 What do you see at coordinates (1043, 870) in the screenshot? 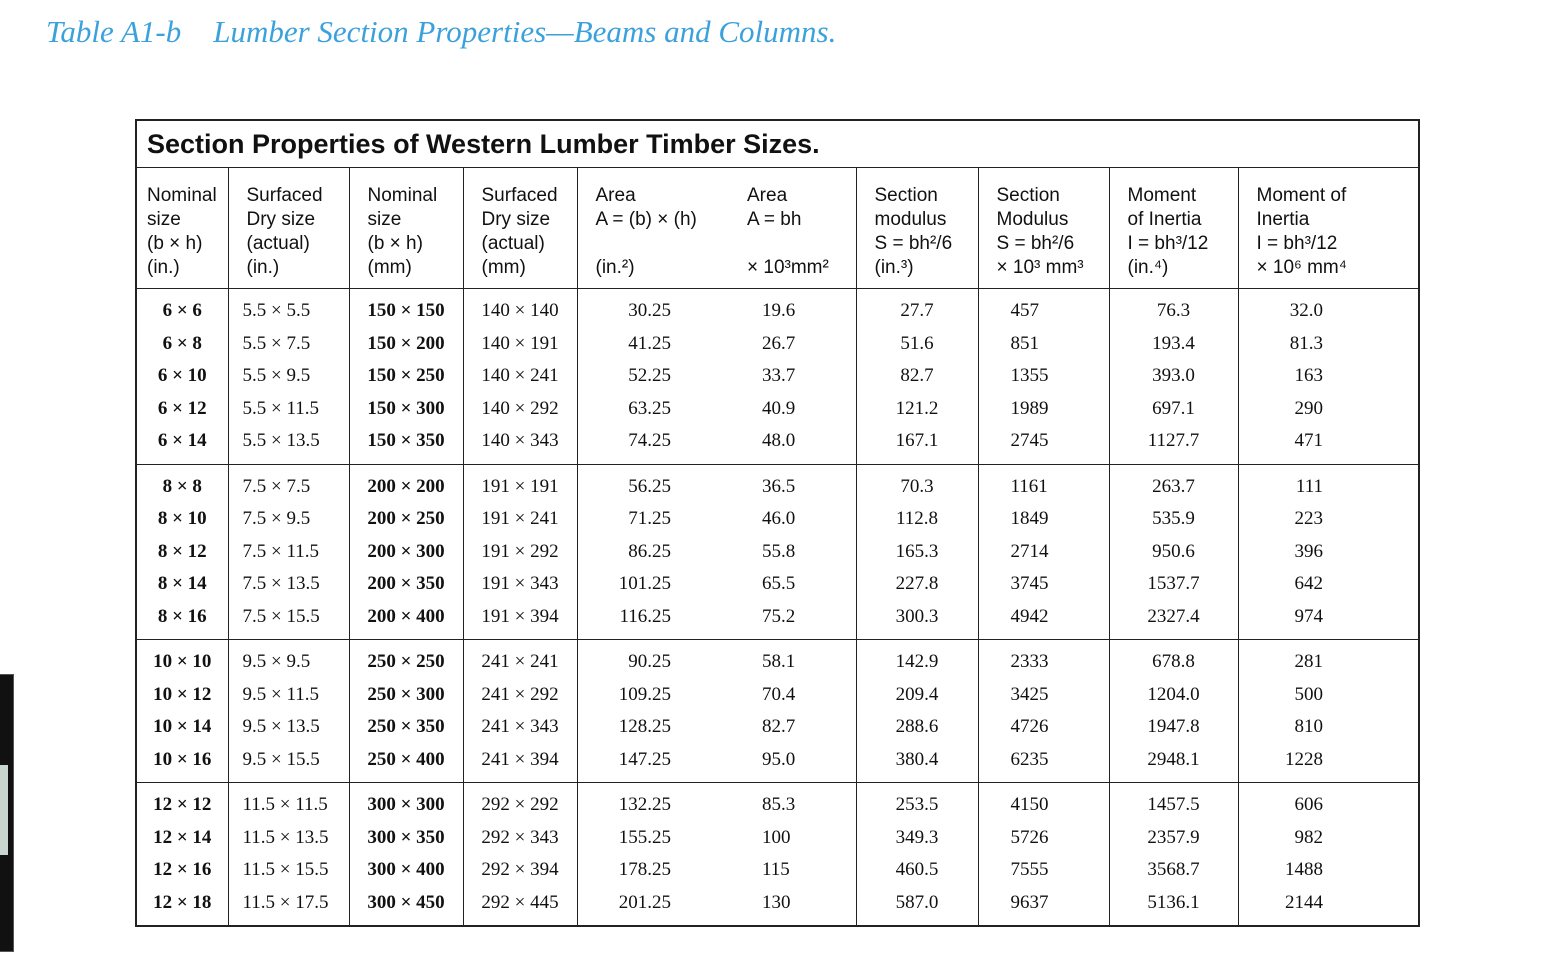
I see `table-cell: 7555` at bounding box center [1043, 870].